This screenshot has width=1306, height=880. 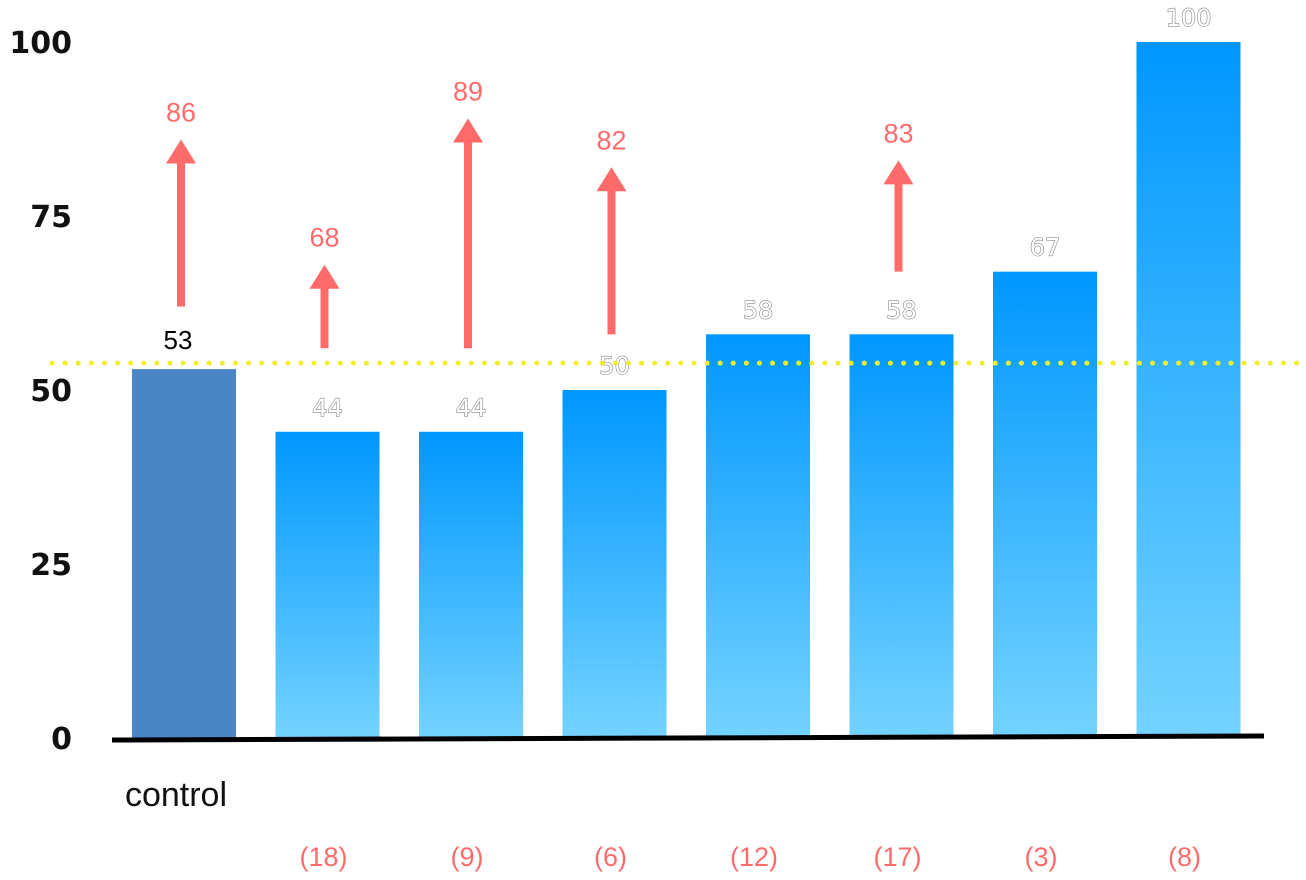 What do you see at coordinates (614, 366) in the screenshot?
I see `bar-value-label: 50` at bounding box center [614, 366].